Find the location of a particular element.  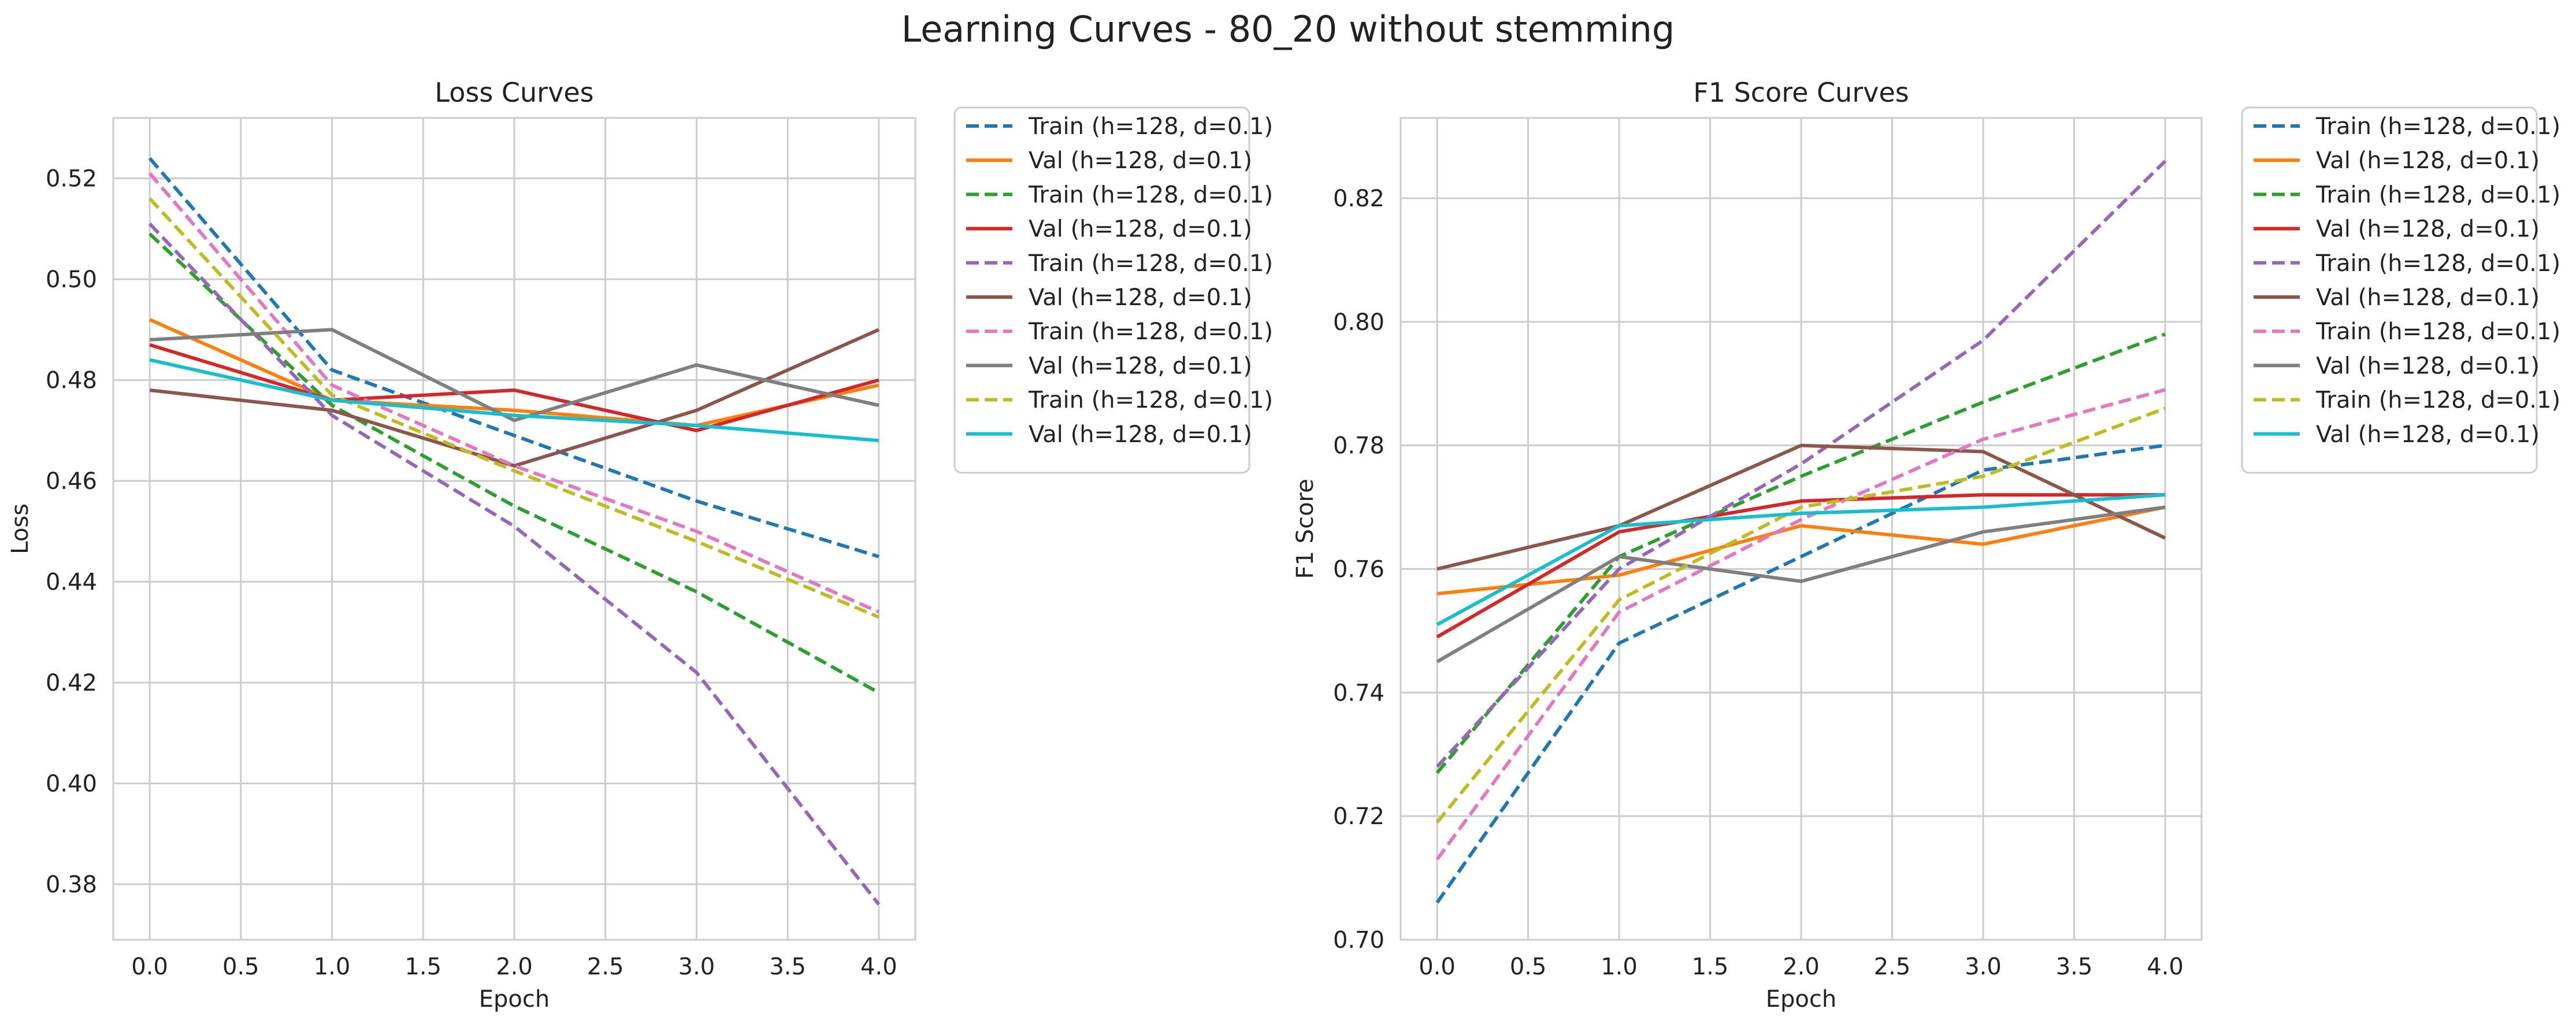

f1-x-tick-label: 1.5 is located at coordinates (1711, 967).